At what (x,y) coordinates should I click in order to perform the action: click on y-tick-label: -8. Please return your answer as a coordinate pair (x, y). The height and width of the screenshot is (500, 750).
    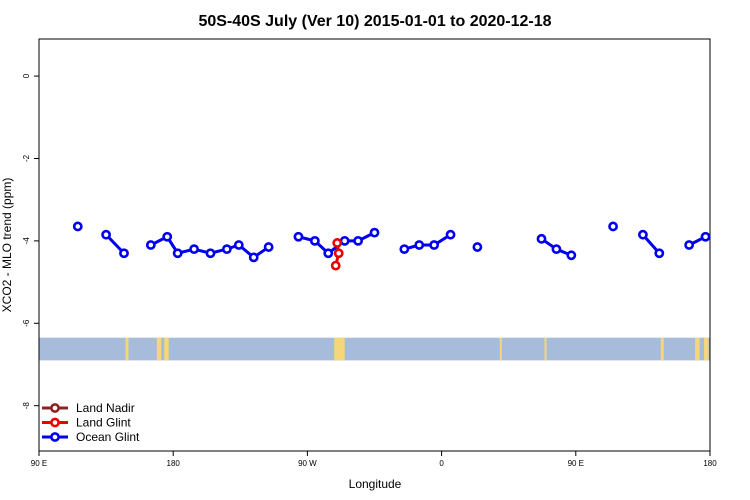
    Looking at the image, I should click on (26, 406).